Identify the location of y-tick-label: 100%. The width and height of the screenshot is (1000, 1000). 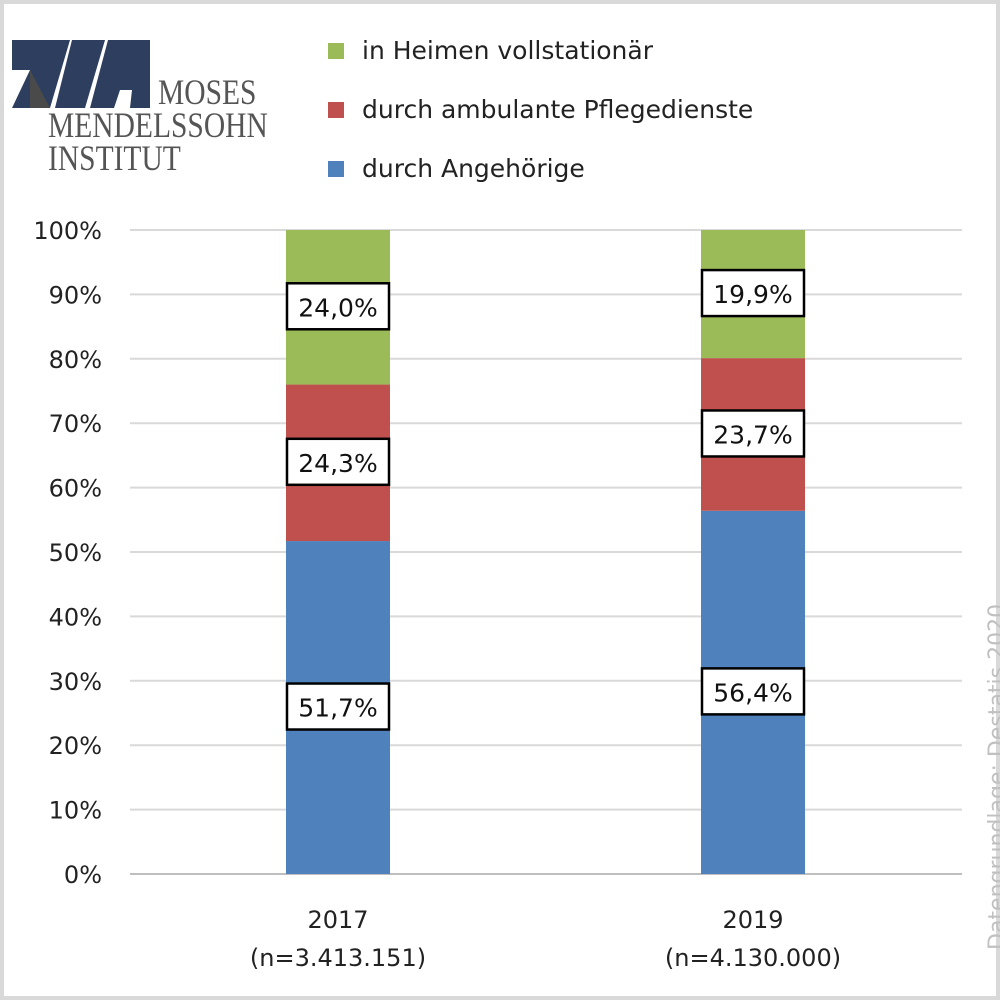
(67, 231).